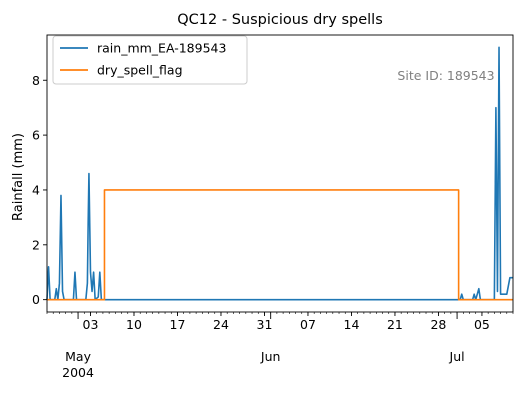 The width and height of the screenshot is (523, 420). Describe the element at coordinates (482, 324) in the screenshot. I see `x-tick-label: 05` at that location.